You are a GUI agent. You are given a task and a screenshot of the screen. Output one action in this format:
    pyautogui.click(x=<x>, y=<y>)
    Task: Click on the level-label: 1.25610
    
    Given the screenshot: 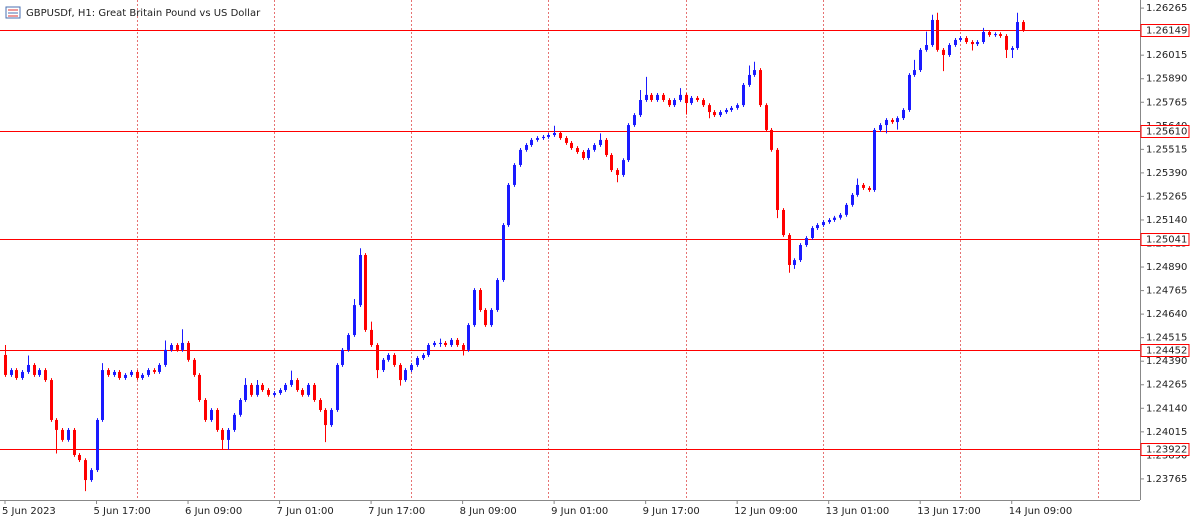 What is the action you would take?
    pyautogui.click(x=1166, y=132)
    